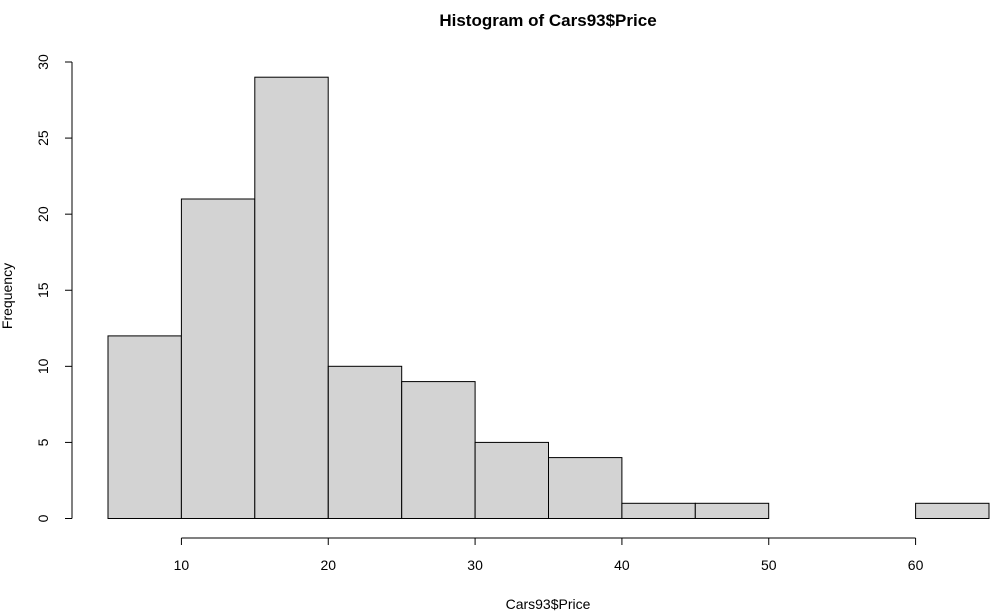 The image size is (1002, 613). What do you see at coordinates (769, 565) in the screenshot?
I see `x-tick-label: 50` at bounding box center [769, 565].